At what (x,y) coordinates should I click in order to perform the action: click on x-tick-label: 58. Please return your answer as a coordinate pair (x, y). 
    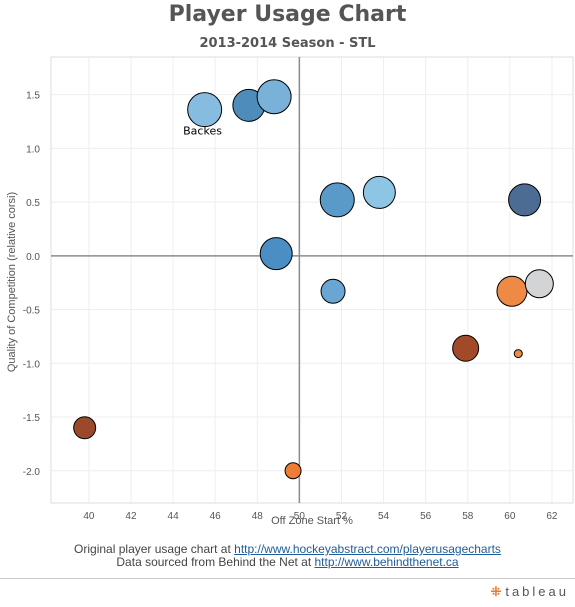
    Looking at the image, I should click on (468, 516).